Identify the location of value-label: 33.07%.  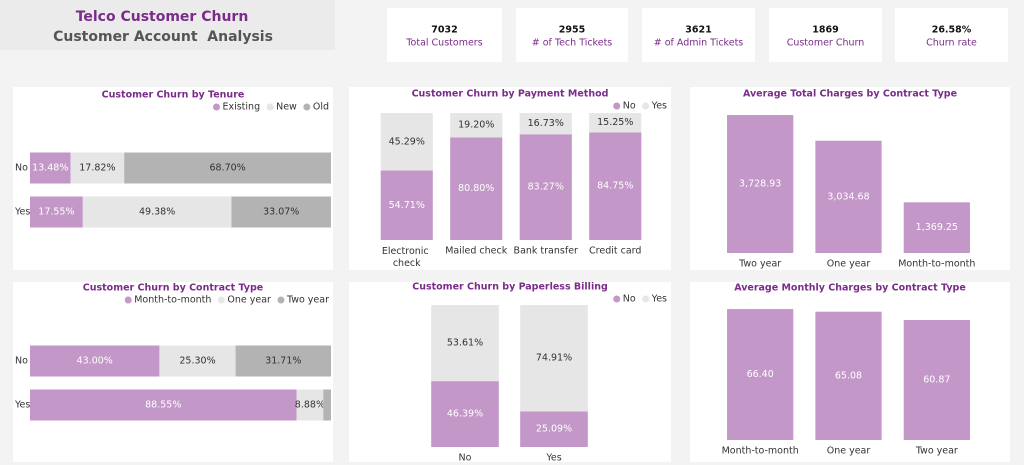
(281, 212).